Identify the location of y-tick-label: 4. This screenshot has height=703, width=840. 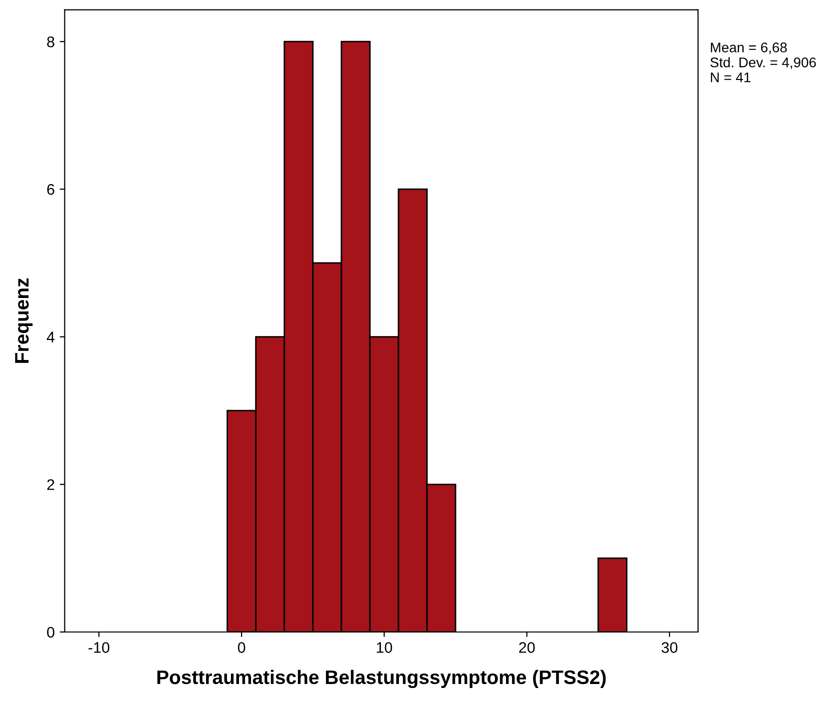
(50, 337).